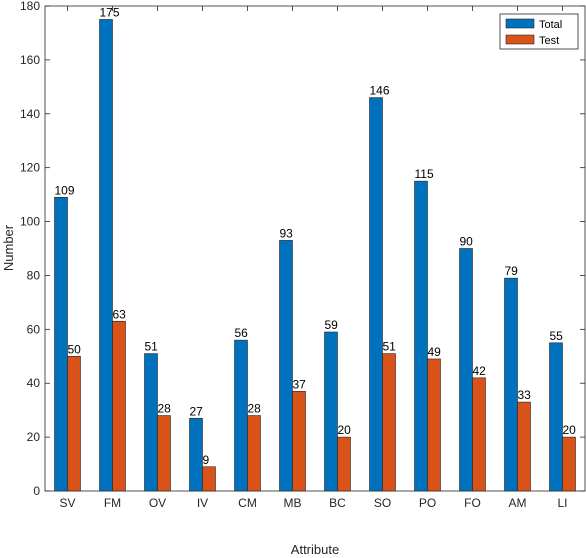 The image size is (586, 558). I want to click on x-tick-label: MB, so click(293, 503).